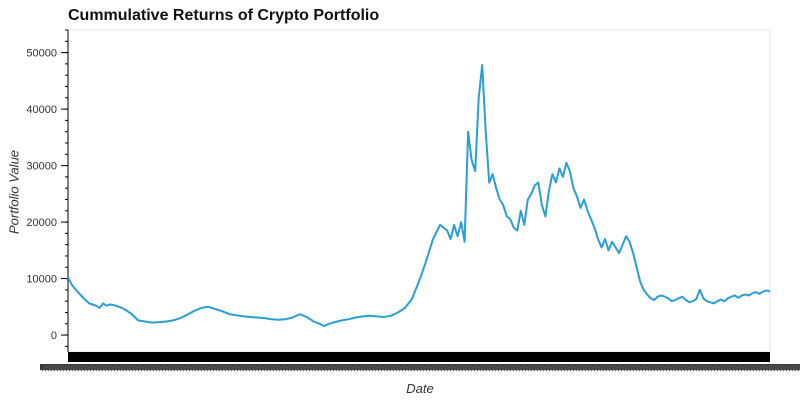 The height and width of the screenshot is (400, 800). Describe the element at coordinates (14, 192) in the screenshot. I see `y-axis-label: Portfolio Value` at that location.